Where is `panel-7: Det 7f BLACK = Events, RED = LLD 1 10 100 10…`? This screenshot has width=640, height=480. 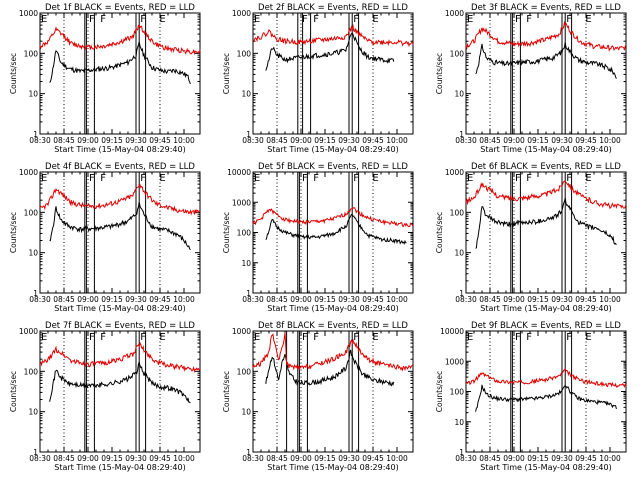
panel-7: Det 7f BLACK = Events, RED = LLD 1 10 100 10… is located at coordinates (105, 396).